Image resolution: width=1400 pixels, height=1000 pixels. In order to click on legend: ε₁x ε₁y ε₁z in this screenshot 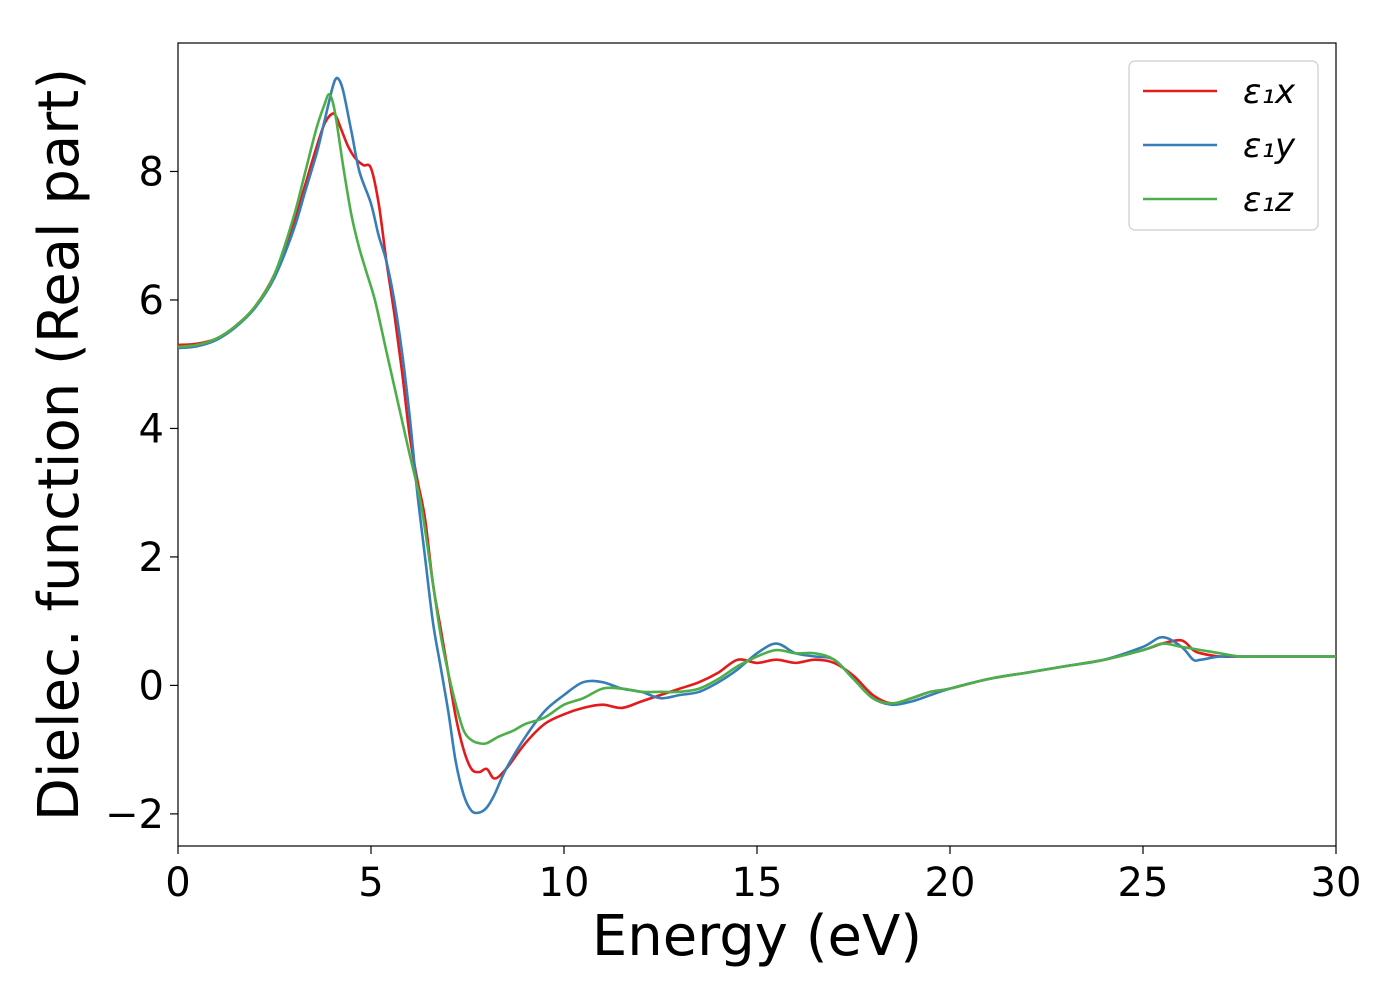, I will do `click(1223, 145)`.